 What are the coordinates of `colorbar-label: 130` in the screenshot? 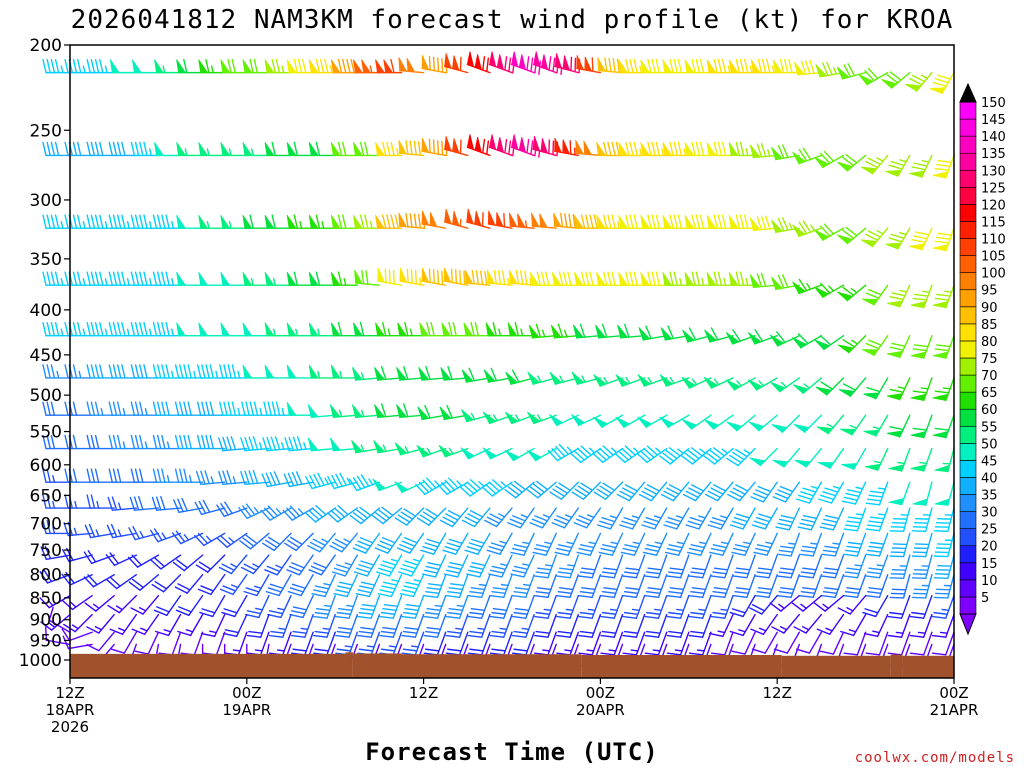 It's located at (993, 171).